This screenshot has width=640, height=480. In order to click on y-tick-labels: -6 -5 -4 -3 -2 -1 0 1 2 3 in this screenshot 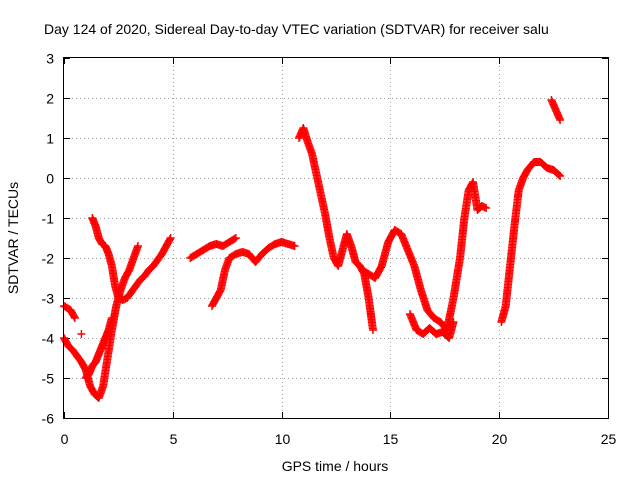, I will do `click(48, 239)`.